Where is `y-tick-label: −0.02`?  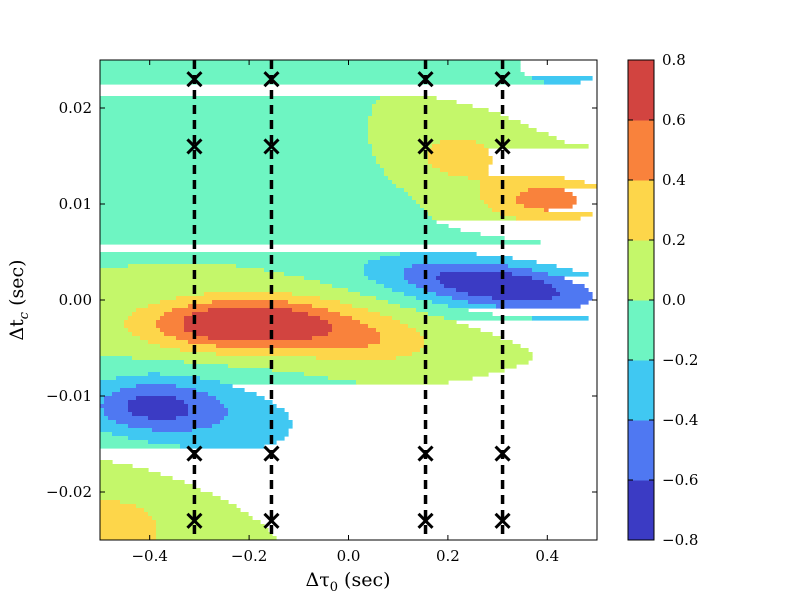 y-tick-label: −0.02 is located at coordinates (69, 492).